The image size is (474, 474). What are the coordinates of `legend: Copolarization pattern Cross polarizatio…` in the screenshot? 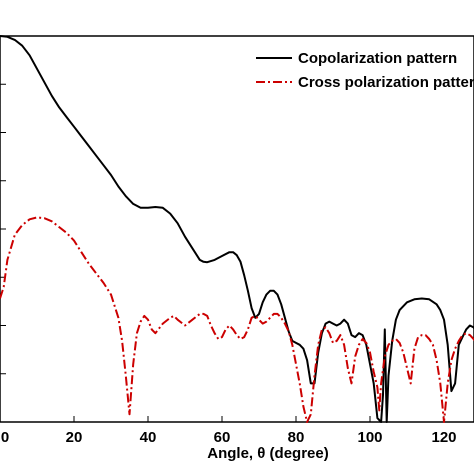 It's located at (365, 70).